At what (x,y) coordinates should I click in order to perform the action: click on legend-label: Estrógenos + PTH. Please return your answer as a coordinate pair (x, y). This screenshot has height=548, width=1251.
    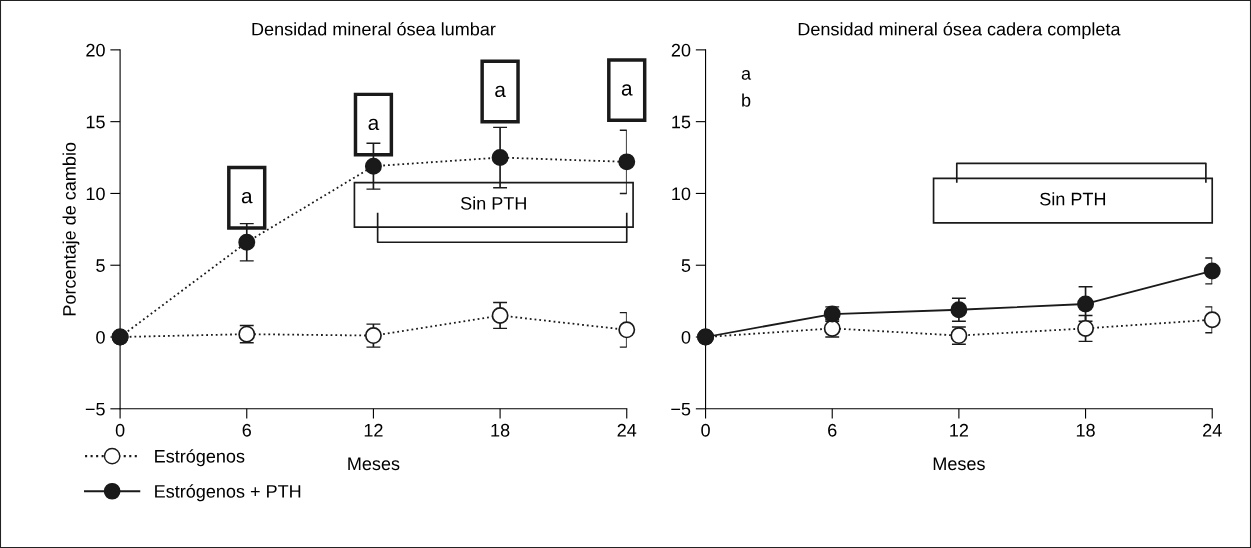
    Looking at the image, I should click on (228, 493).